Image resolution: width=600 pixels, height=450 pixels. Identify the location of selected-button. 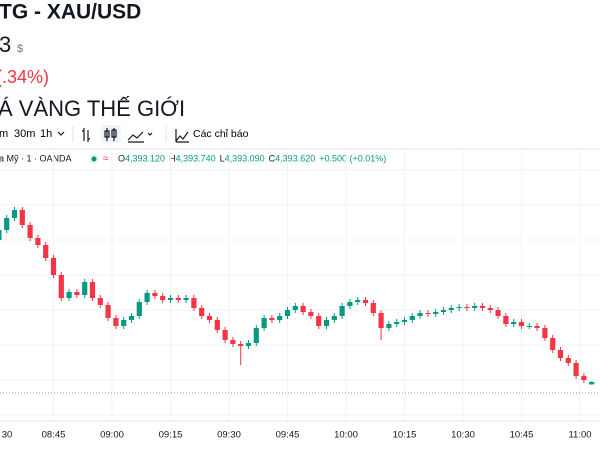
(111, 134).